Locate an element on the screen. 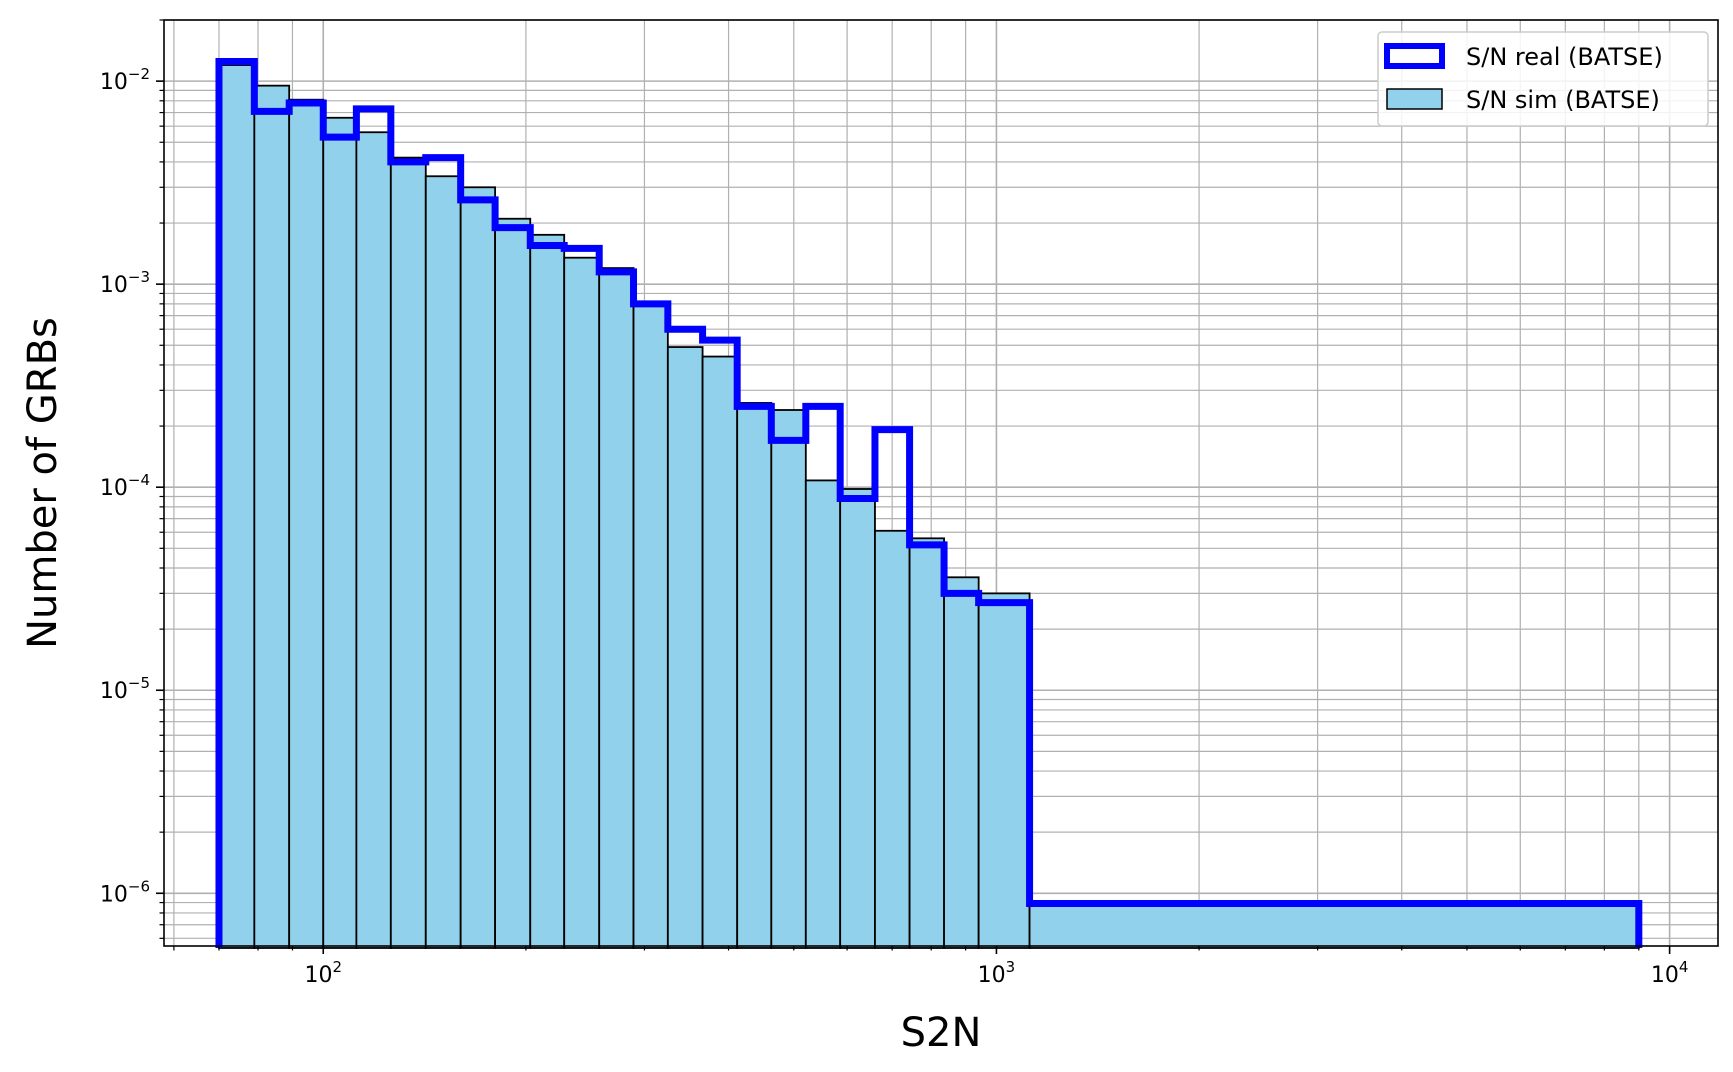 This screenshot has width=1733, height=1072. y-tick-label: 10⁻⁶ is located at coordinates (125, 892).